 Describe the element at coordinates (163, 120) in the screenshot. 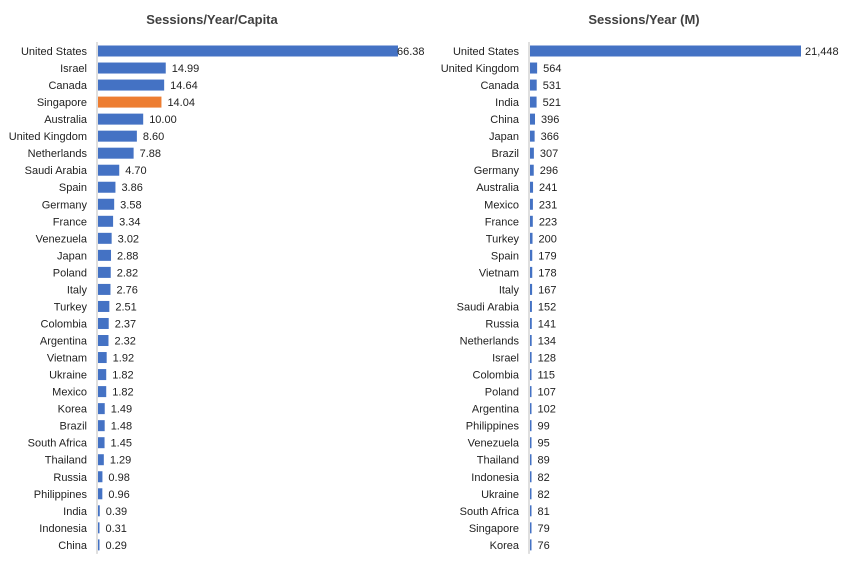

I see `data-label: 10.00` at that location.